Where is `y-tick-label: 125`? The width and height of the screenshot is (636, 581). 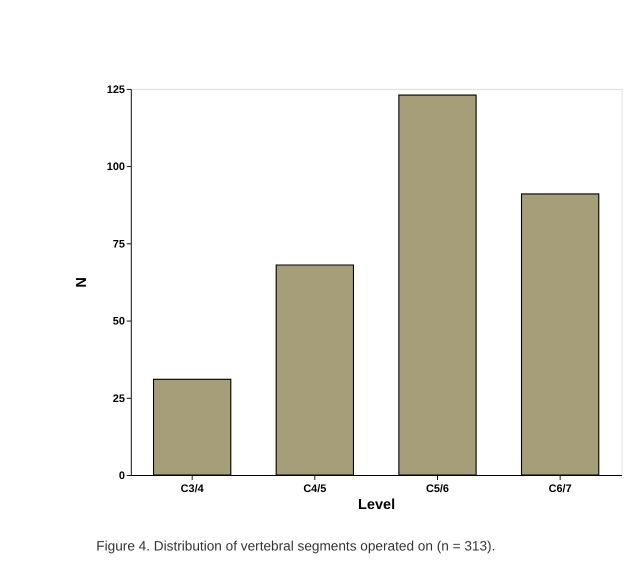 y-tick-label: 125 is located at coordinates (115, 90).